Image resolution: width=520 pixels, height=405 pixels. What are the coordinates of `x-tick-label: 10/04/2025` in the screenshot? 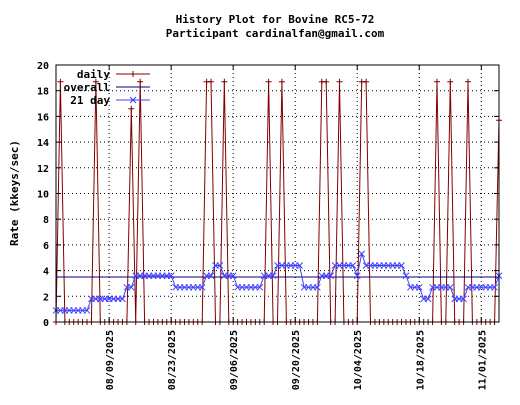 It's located at (358, 360).